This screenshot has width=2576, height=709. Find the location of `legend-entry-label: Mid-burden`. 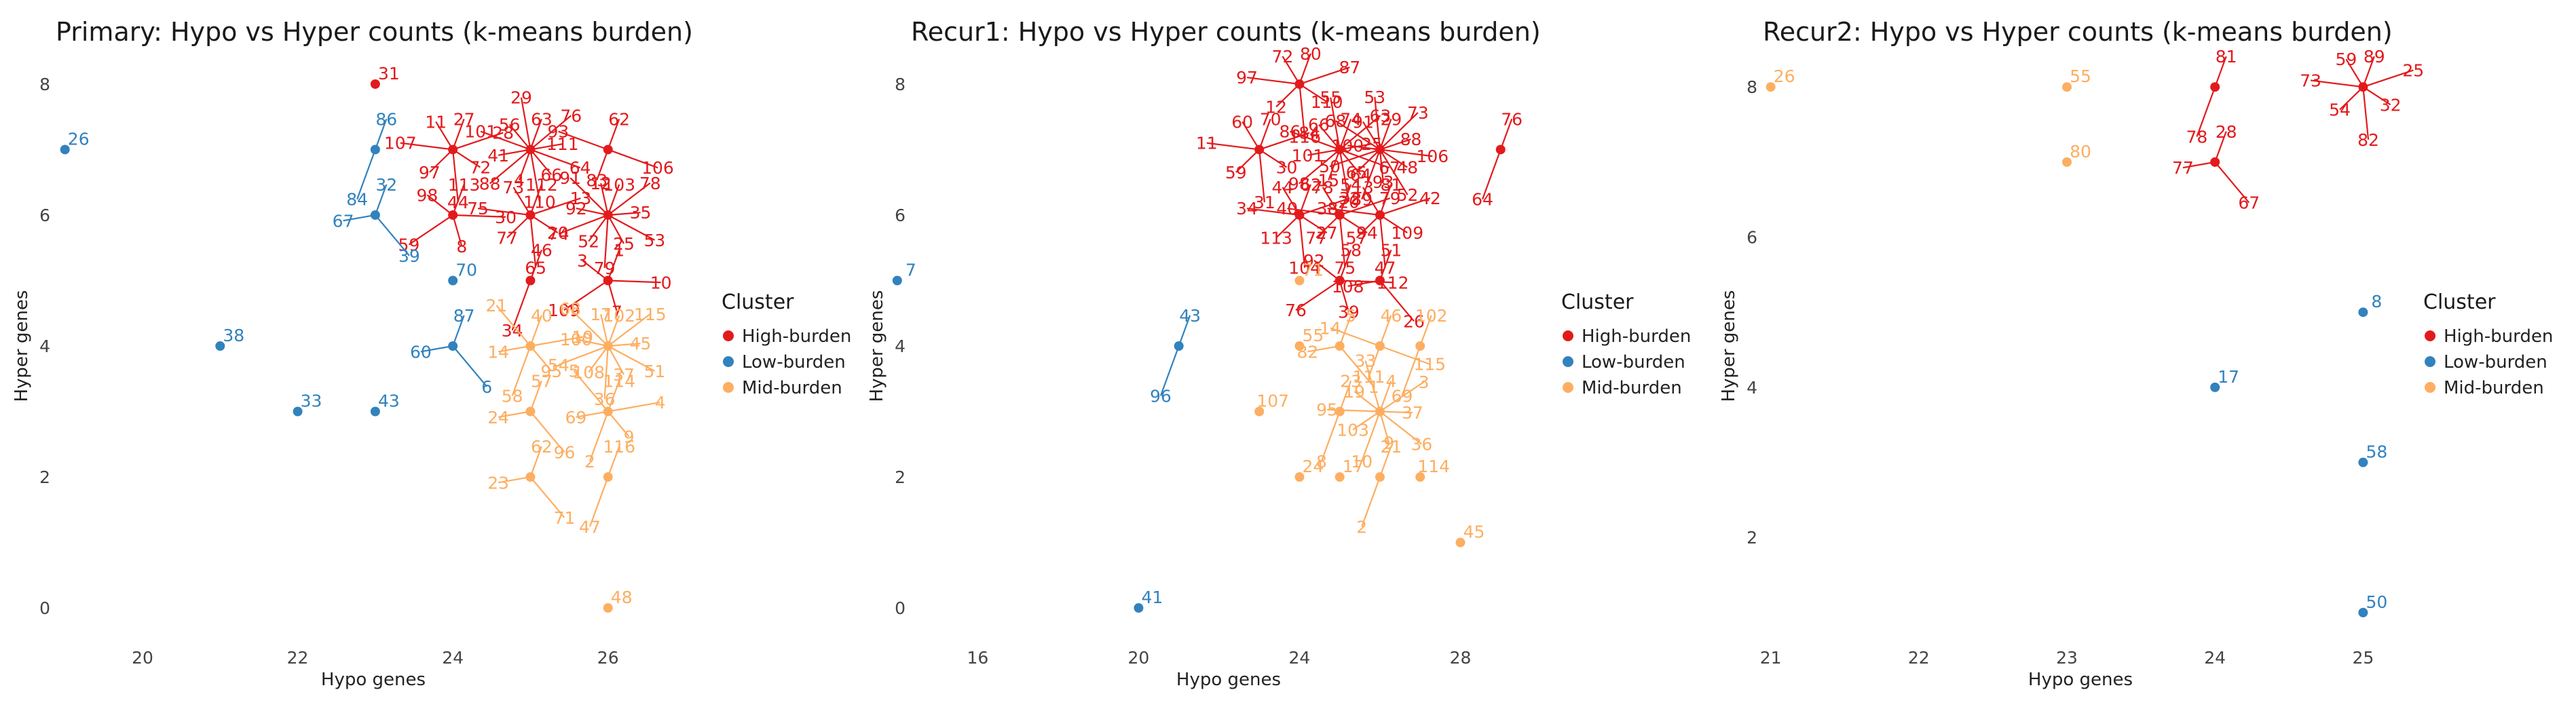

legend-entry-label: Mid-burden is located at coordinates (792, 388).